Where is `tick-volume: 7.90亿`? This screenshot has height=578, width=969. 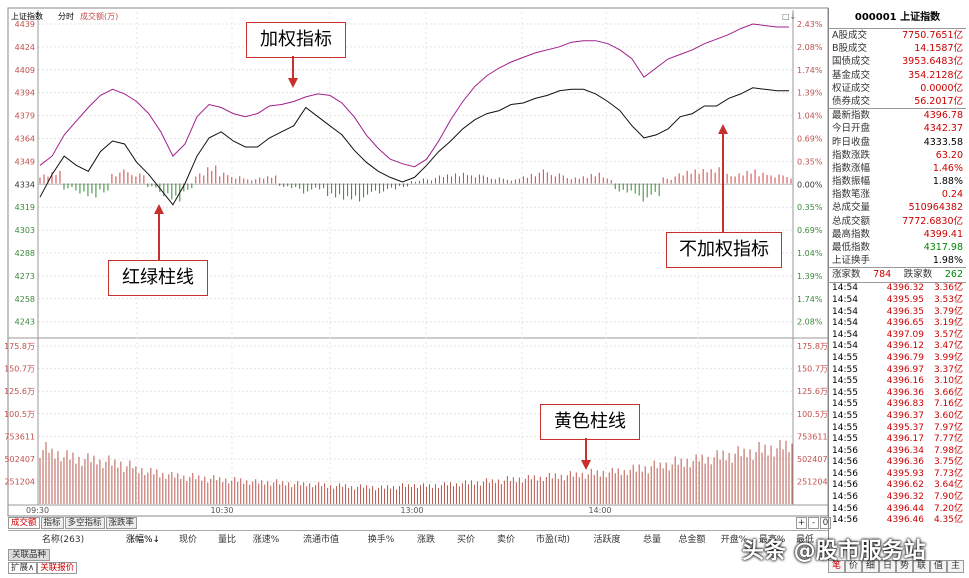 tick-volume: 7.90亿 is located at coordinates (948, 497).